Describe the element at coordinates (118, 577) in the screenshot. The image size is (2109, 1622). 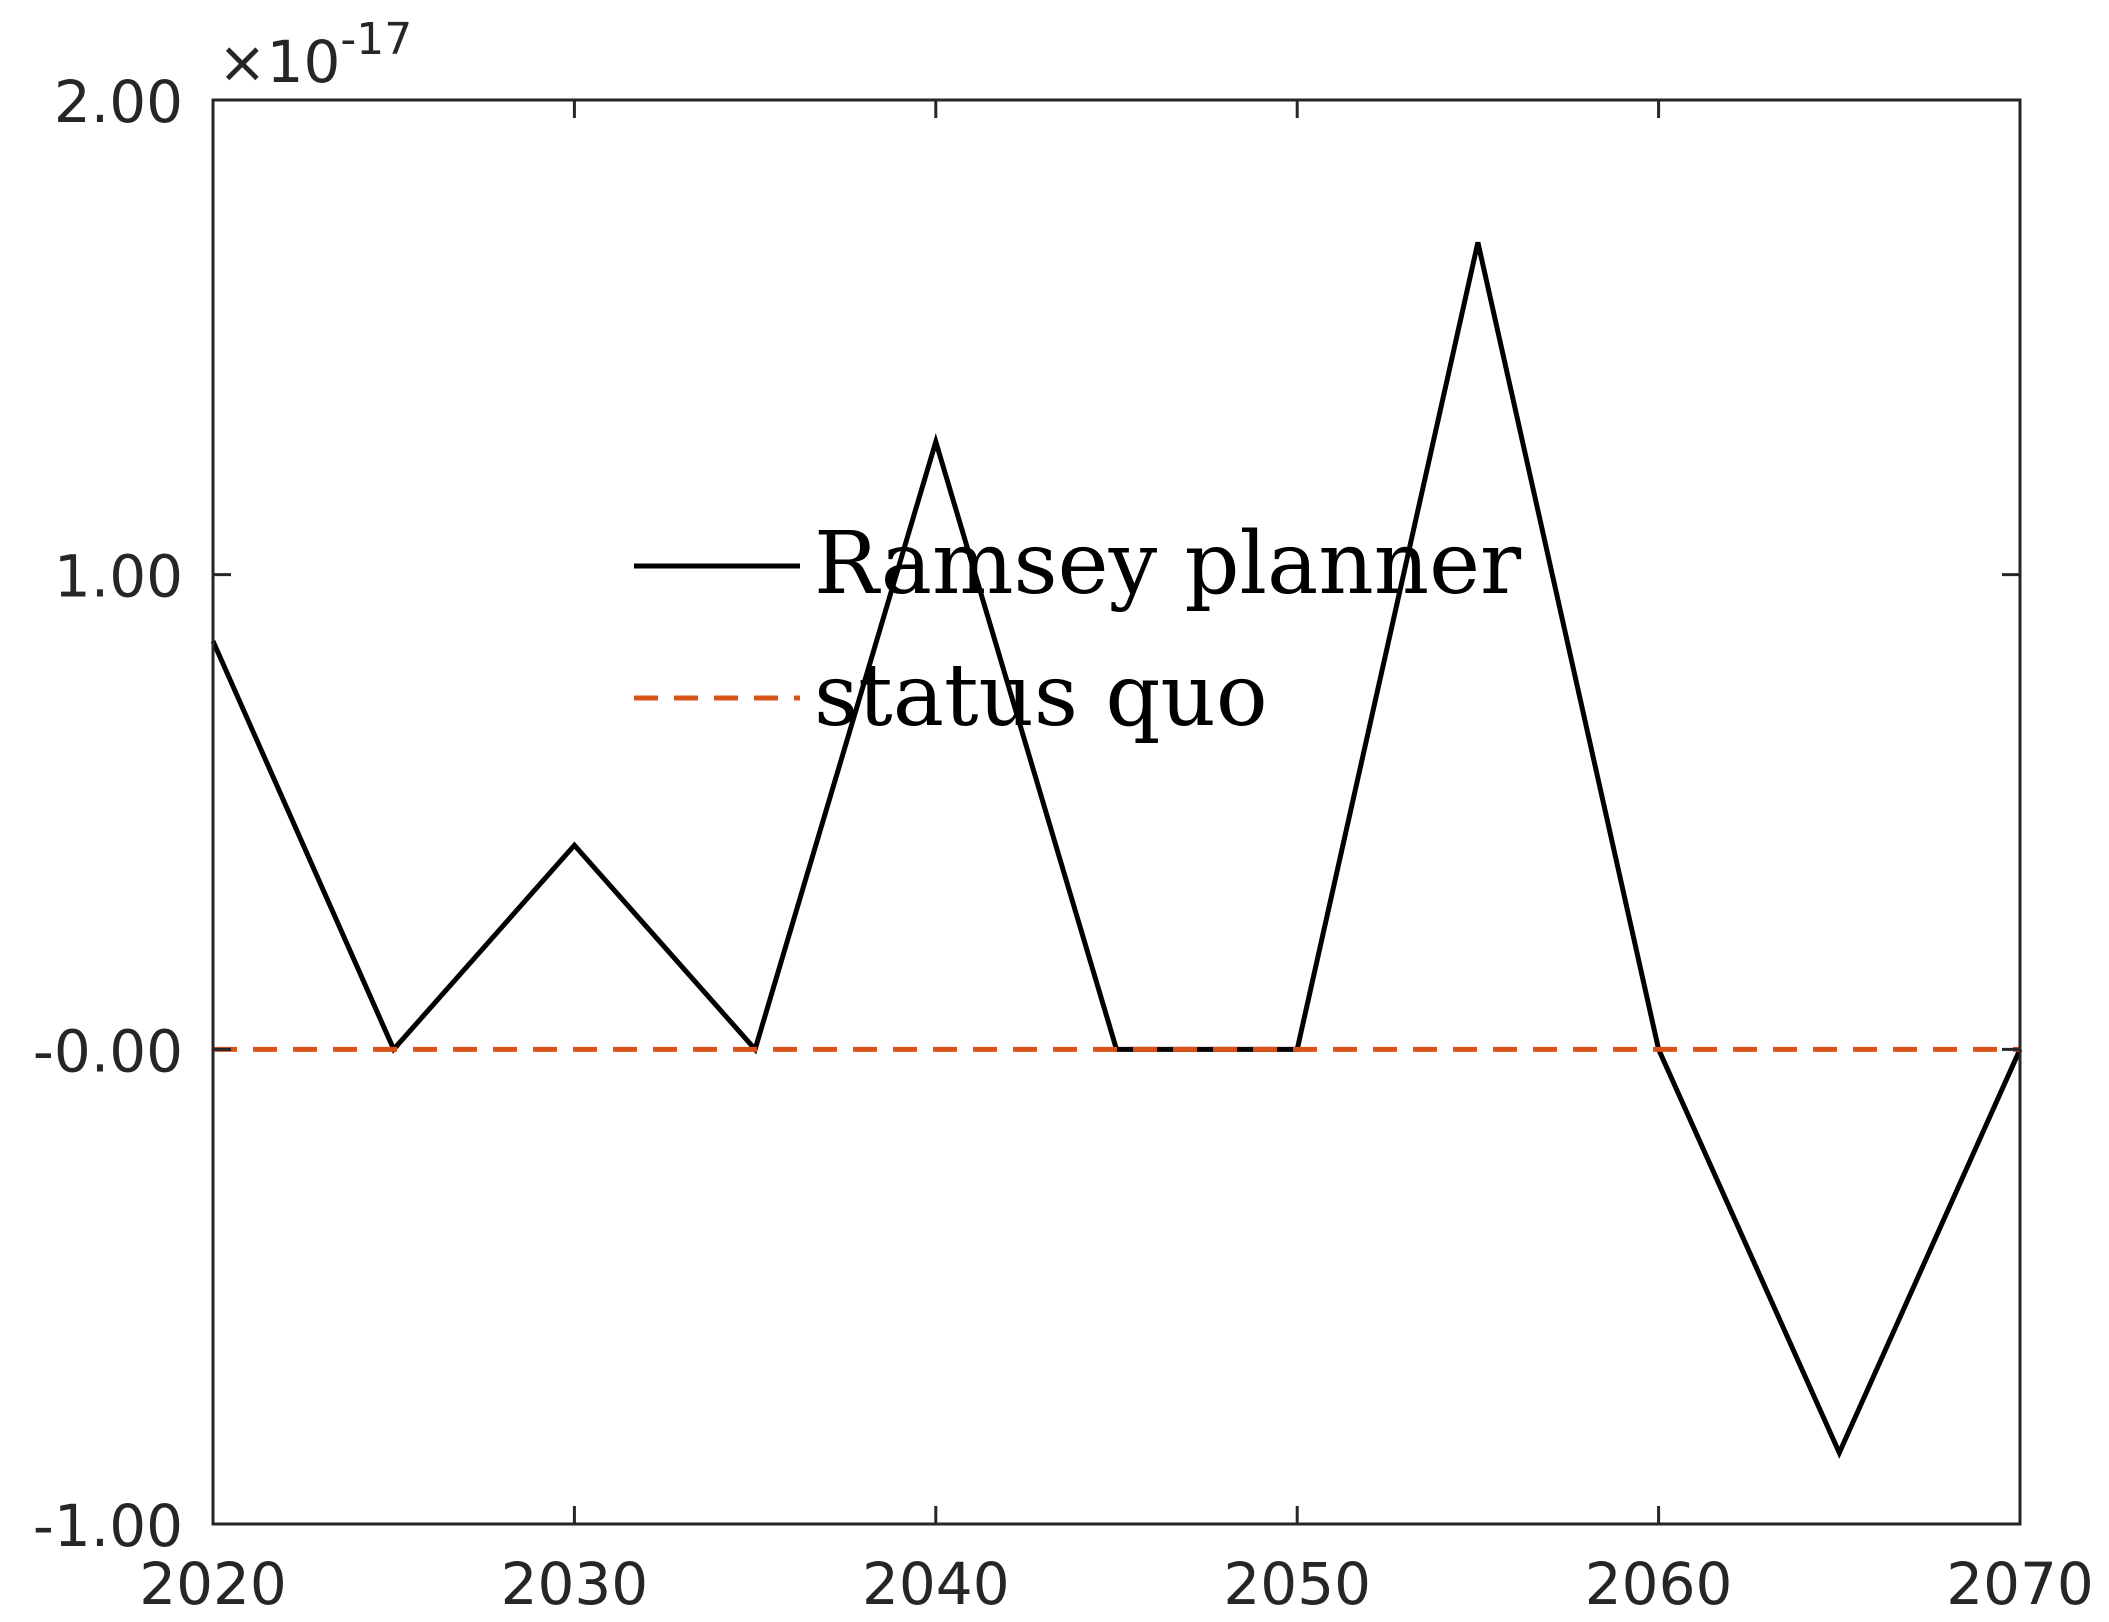
I see `y-tick-label: 1.00` at that location.